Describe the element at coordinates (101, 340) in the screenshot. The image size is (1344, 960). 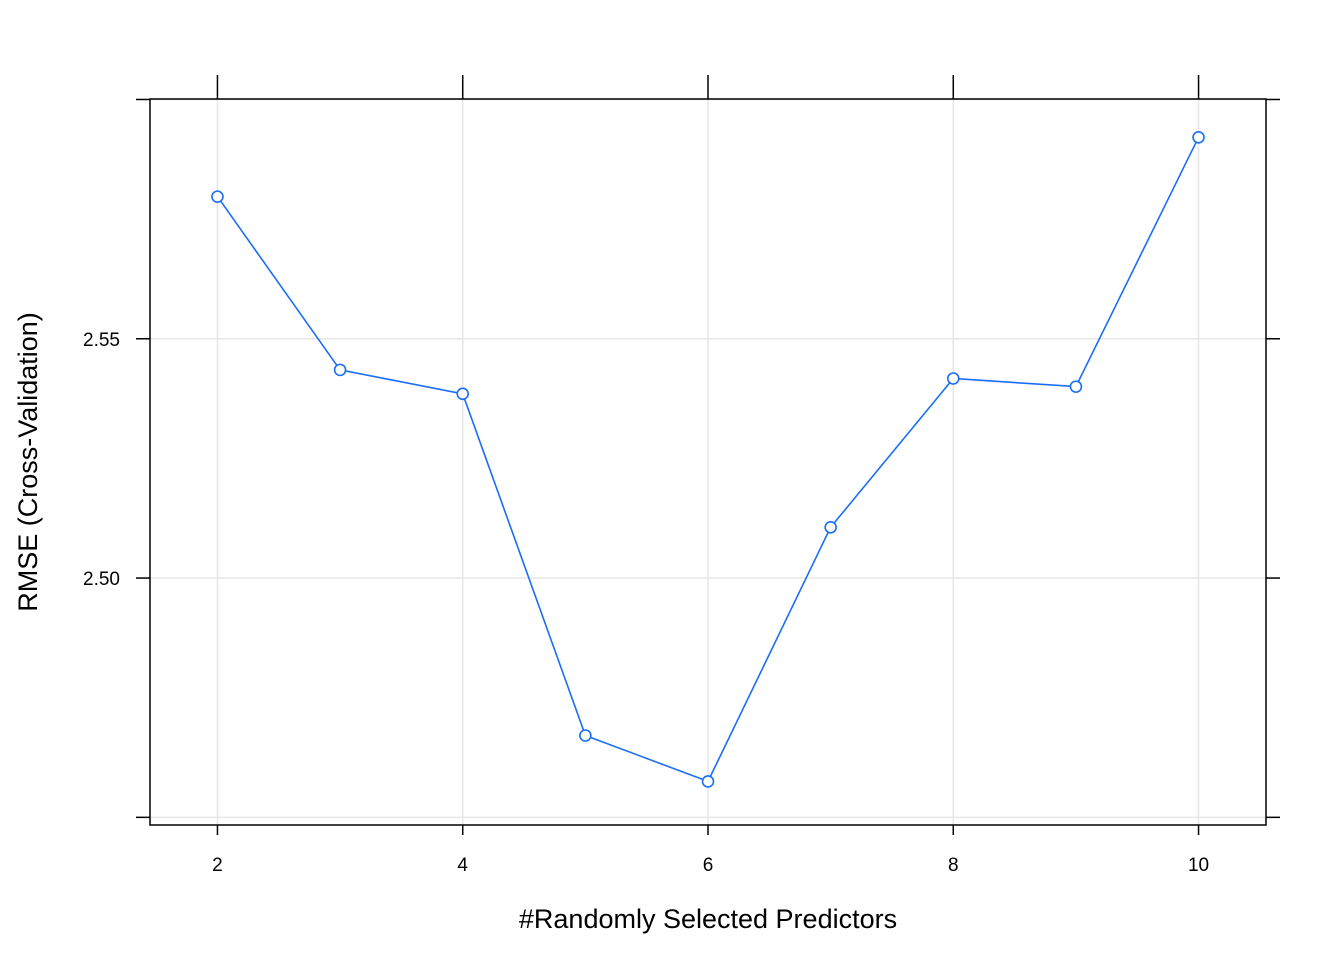
I see `y-tick-label: 2.55` at that location.